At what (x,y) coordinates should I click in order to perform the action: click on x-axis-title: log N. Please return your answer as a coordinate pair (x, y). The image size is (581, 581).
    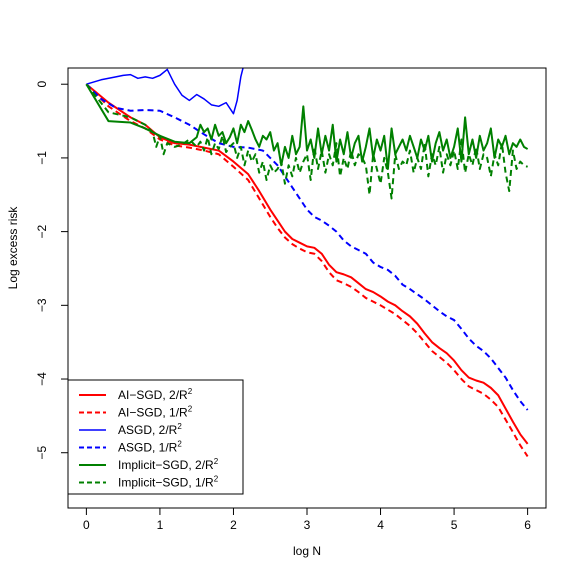
    Looking at the image, I should click on (307, 551).